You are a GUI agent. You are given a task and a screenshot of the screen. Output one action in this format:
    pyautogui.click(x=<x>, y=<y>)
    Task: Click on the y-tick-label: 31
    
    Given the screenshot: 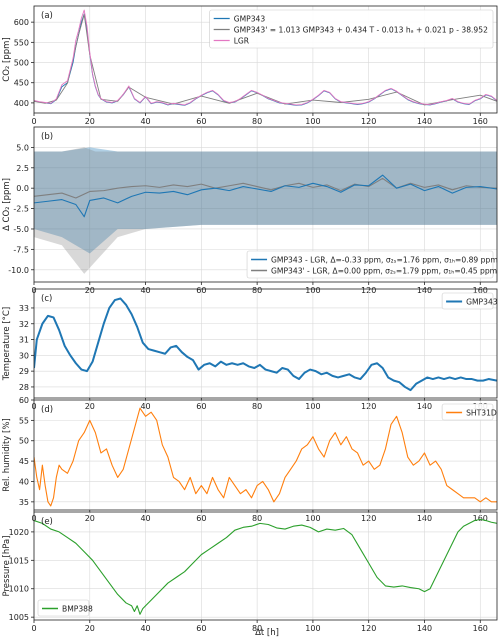 What is the action you would take?
    pyautogui.click(x=24, y=340)
    